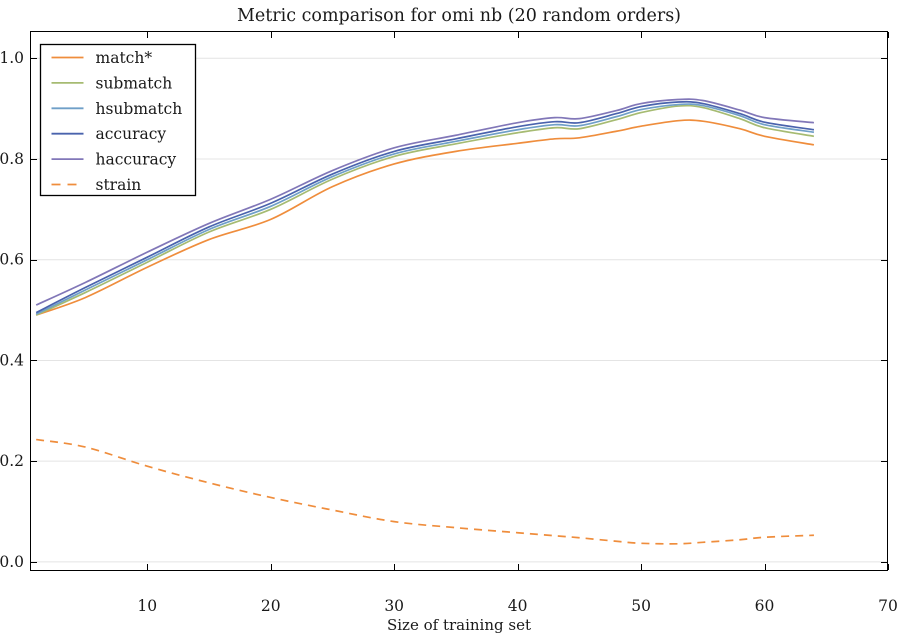  Describe the element at coordinates (12, 360) in the screenshot. I see `y-tick-label: 0.4` at that location.